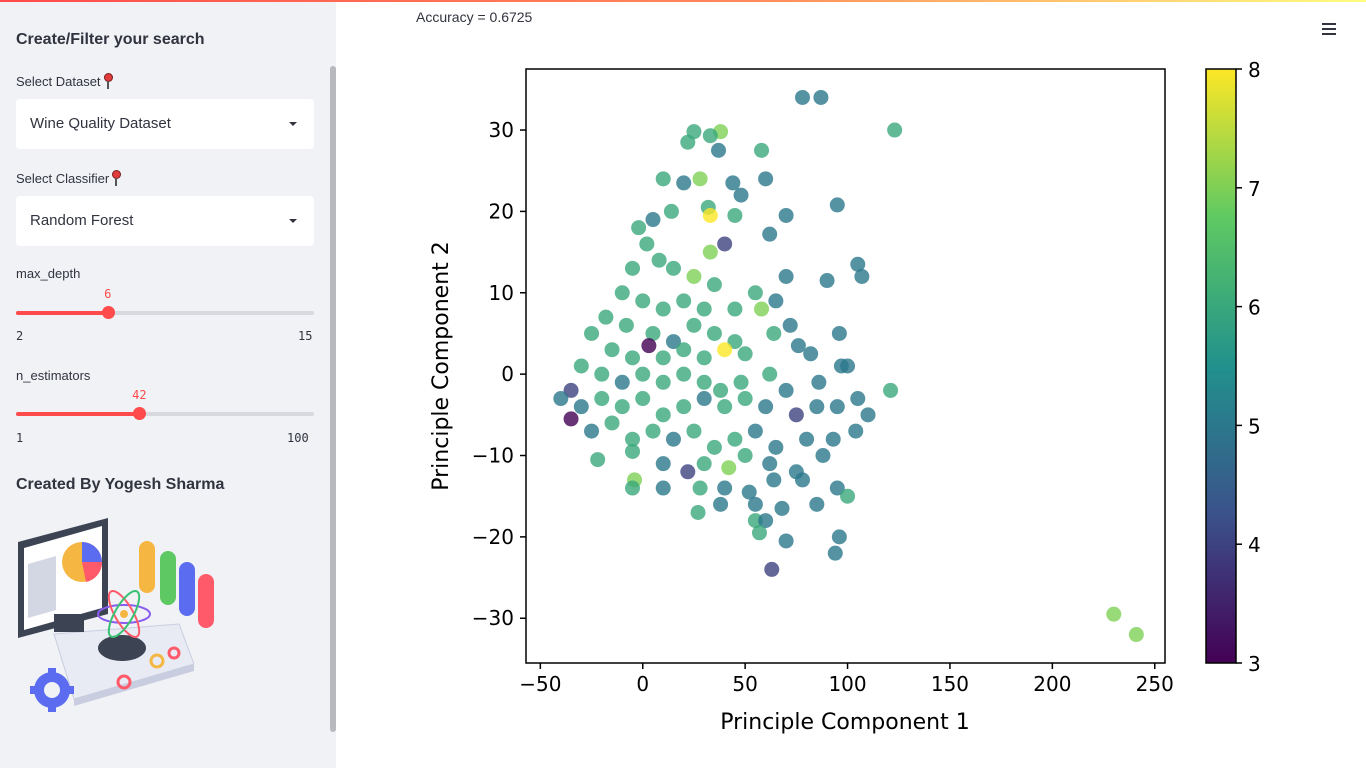 Image resolution: width=1366 pixels, height=768 pixels. What do you see at coordinates (165, 404) in the screenshot?
I see `n-estimators-slider: 42` at bounding box center [165, 404].